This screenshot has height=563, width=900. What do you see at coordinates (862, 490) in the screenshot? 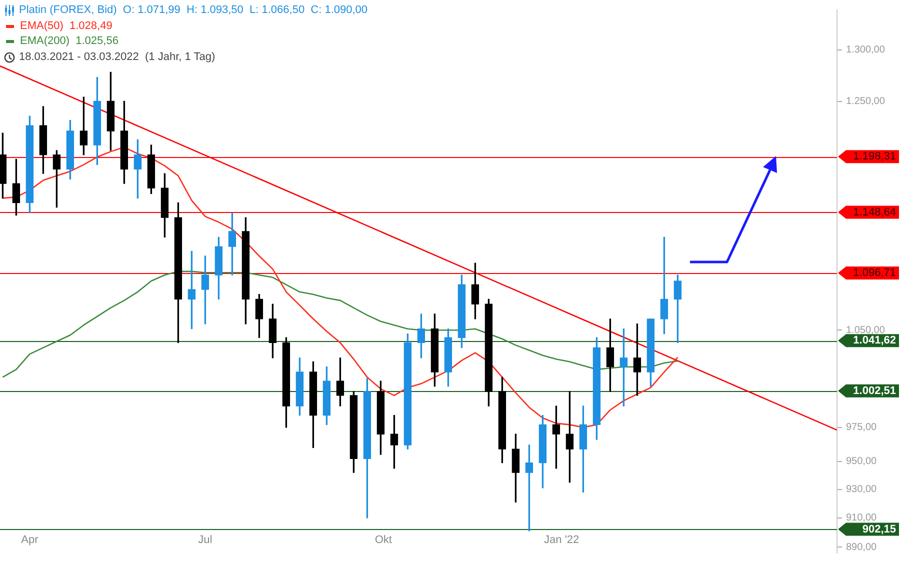
I see `y-tick-label: 930,00` at bounding box center [862, 490].